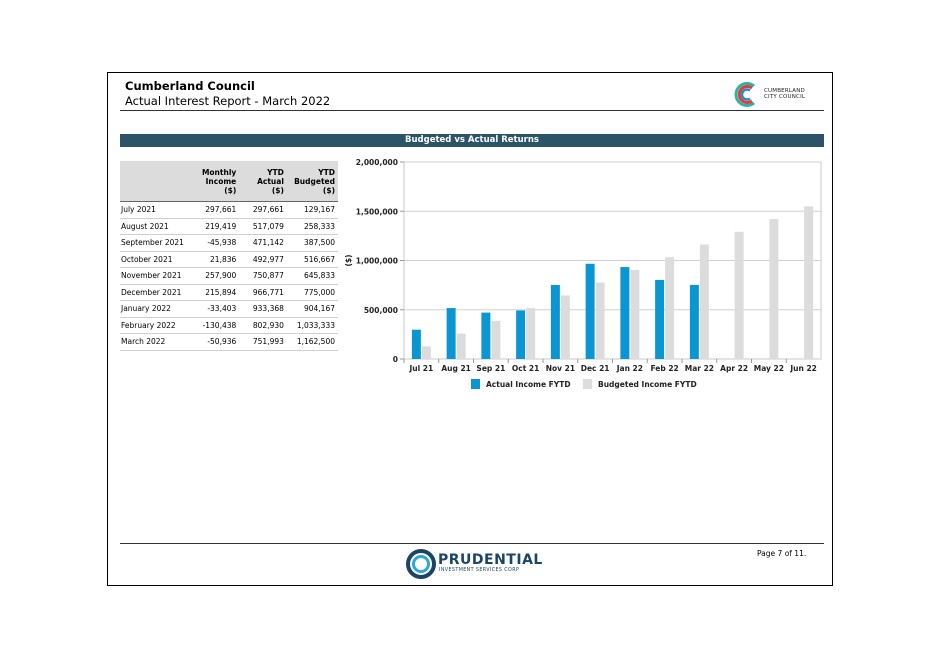 Image resolution: width=941 pixels, height=660 pixels. What do you see at coordinates (699, 368) in the screenshot?
I see `x-tick-label: Mar 22` at bounding box center [699, 368].